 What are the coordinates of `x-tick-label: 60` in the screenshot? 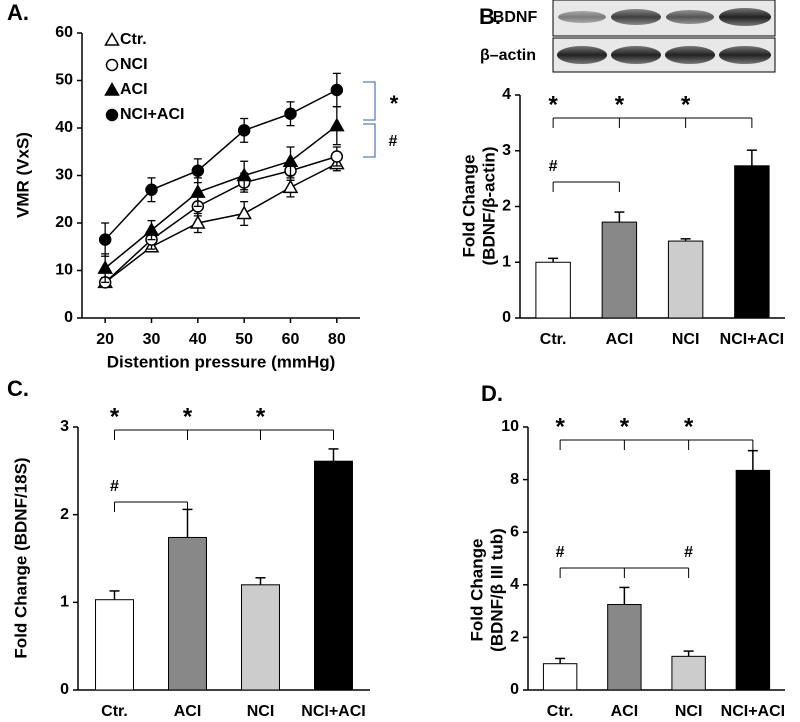 It's located at (291, 339).